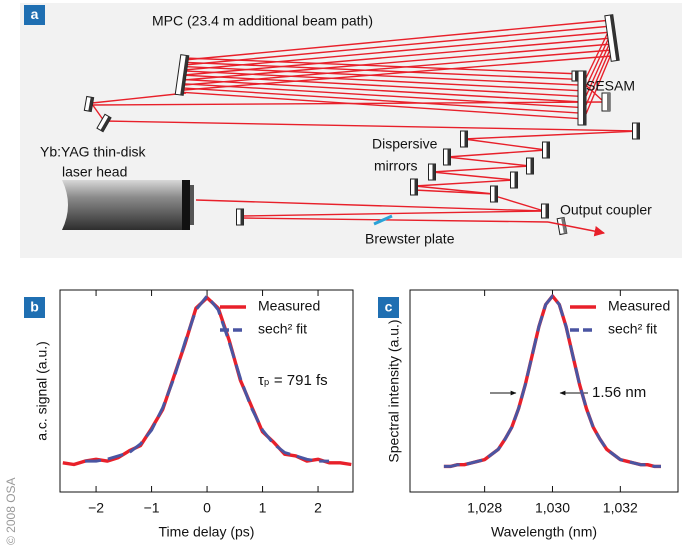 Image resolution: width=688 pixels, height=547 pixels. I want to click on panel-label: c, so click(389, 307).